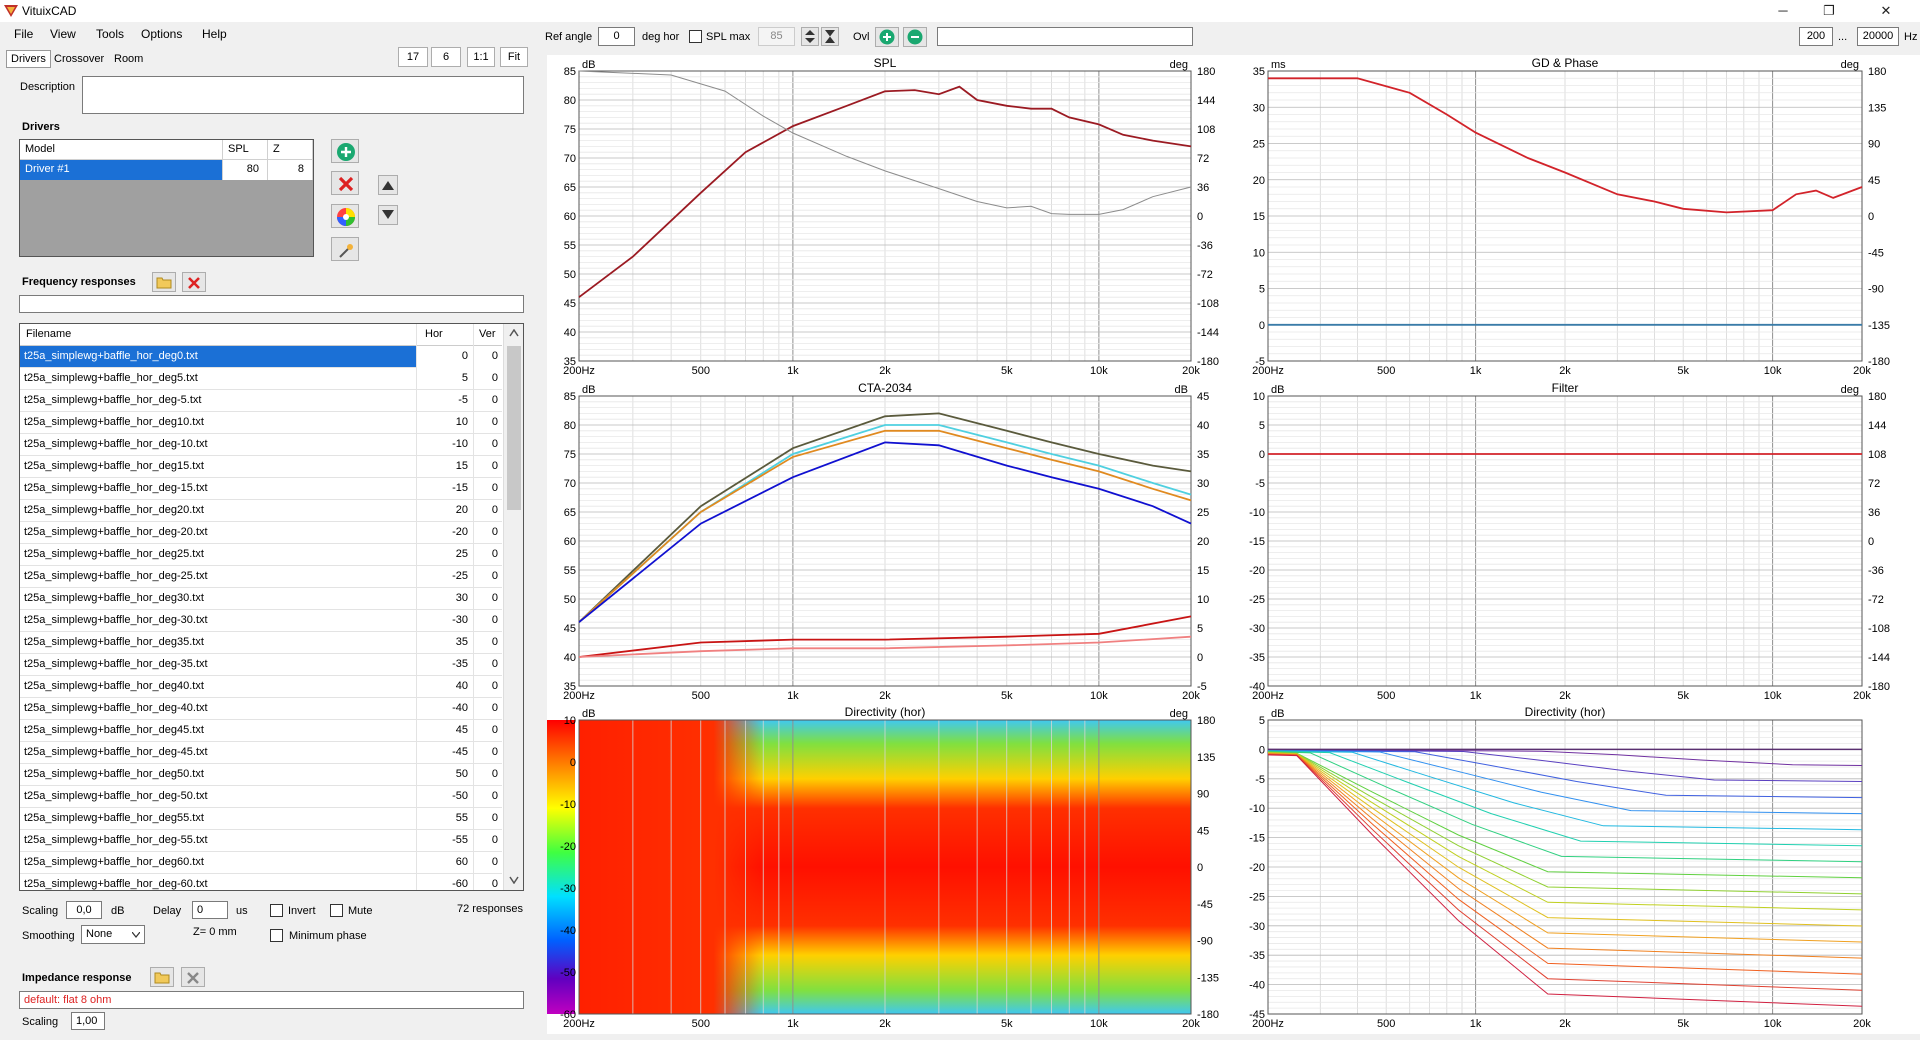 This screenshot has width=1920, height=1040. I want to click on files-scrollbar, so click(513, 607).